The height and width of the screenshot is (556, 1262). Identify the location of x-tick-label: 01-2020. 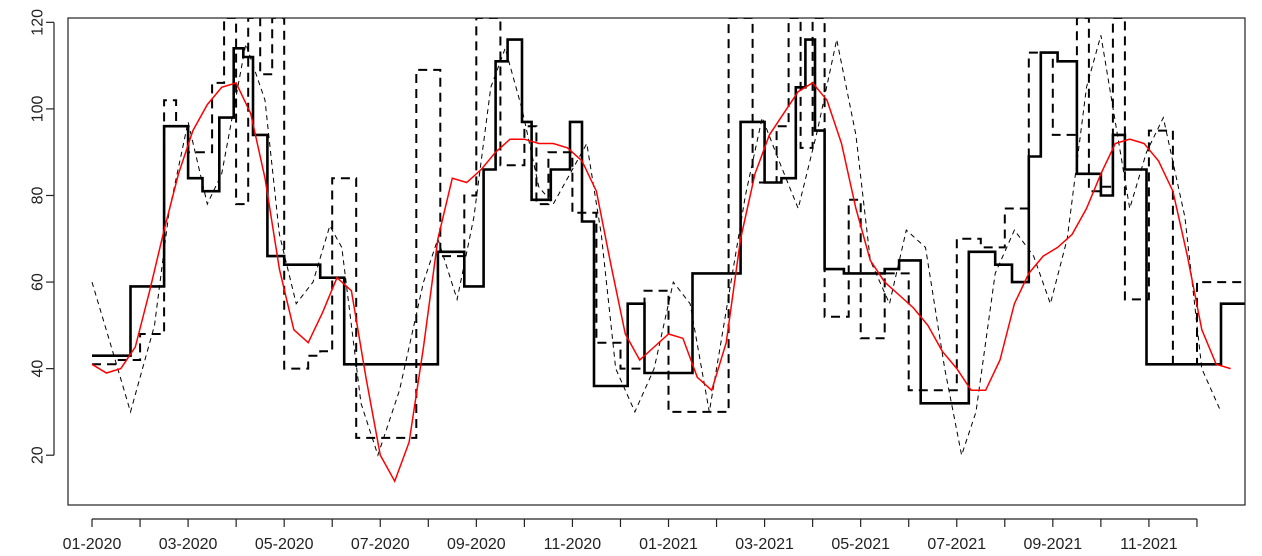
(92, 544).